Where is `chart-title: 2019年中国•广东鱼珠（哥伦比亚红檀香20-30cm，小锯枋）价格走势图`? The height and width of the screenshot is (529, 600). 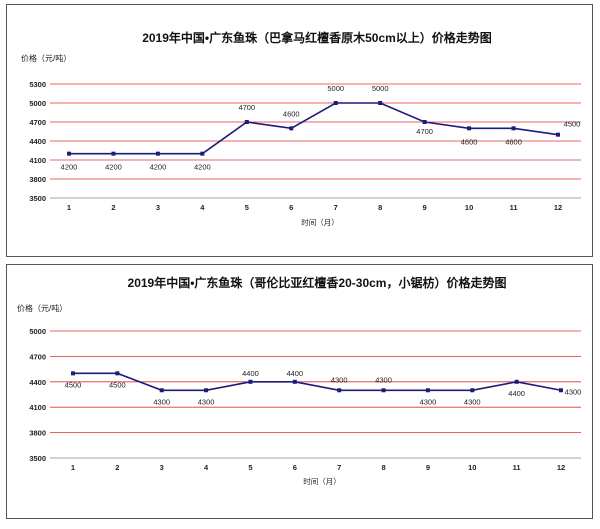
chart-title: 2019年中国•广东鱼珠（哥伦比亚红檀香20-30cm，小锯枋）价格走势图 is located at coordinates (317, 282).